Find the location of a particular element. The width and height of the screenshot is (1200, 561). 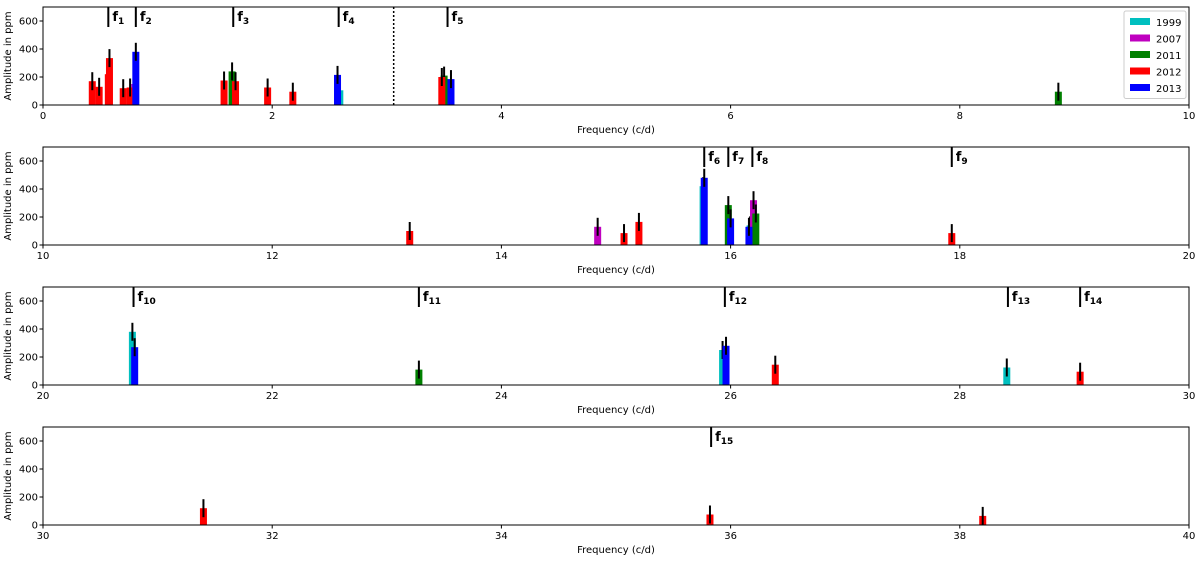

frequency-marker-subscript: 7 is located at coordinates (741, 162).